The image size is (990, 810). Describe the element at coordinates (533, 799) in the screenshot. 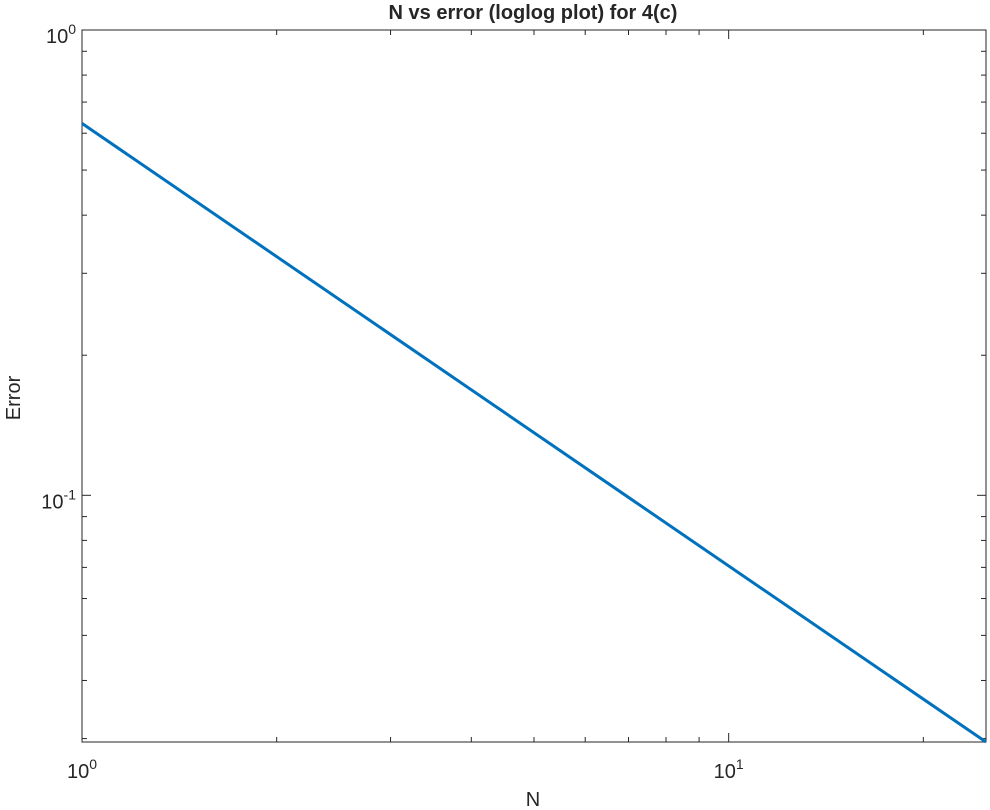

I see `x-axis-label: N` at that location.